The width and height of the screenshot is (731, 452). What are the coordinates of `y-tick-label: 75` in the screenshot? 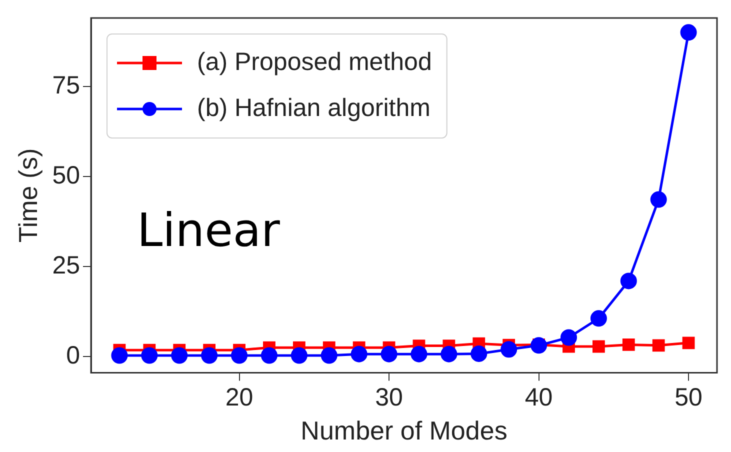 It's located at (66, 85).